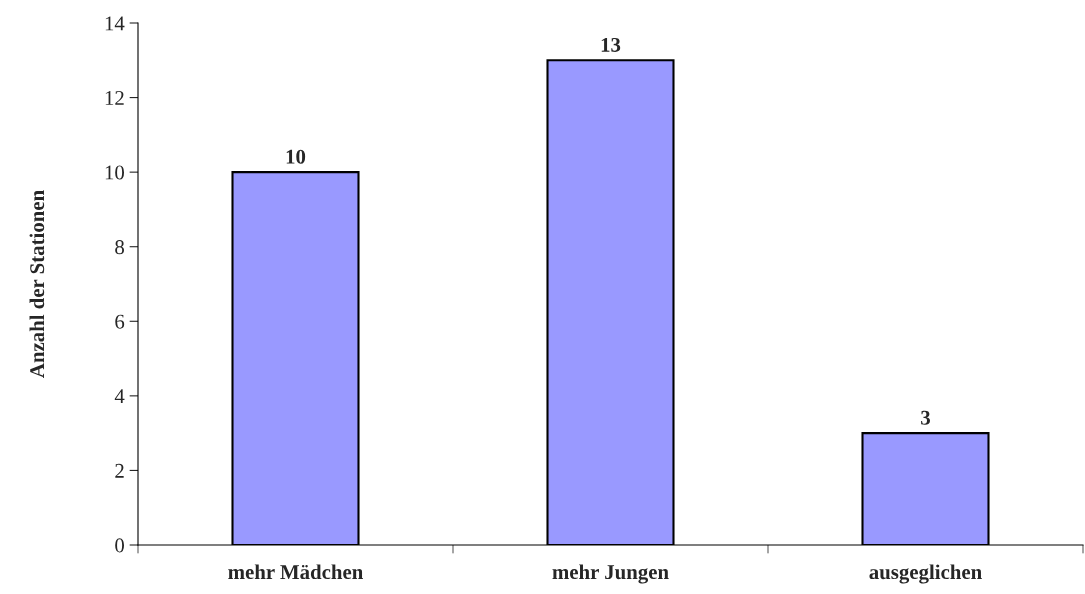  I want to click on x-tick-label: mehr Mädchen, so click(295, 572).